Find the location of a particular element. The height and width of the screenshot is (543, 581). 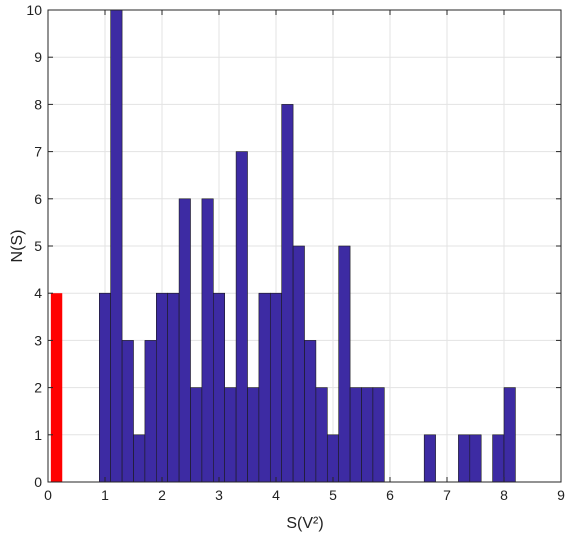

x-tick-label: 6 is located at coordinates (390, 495).